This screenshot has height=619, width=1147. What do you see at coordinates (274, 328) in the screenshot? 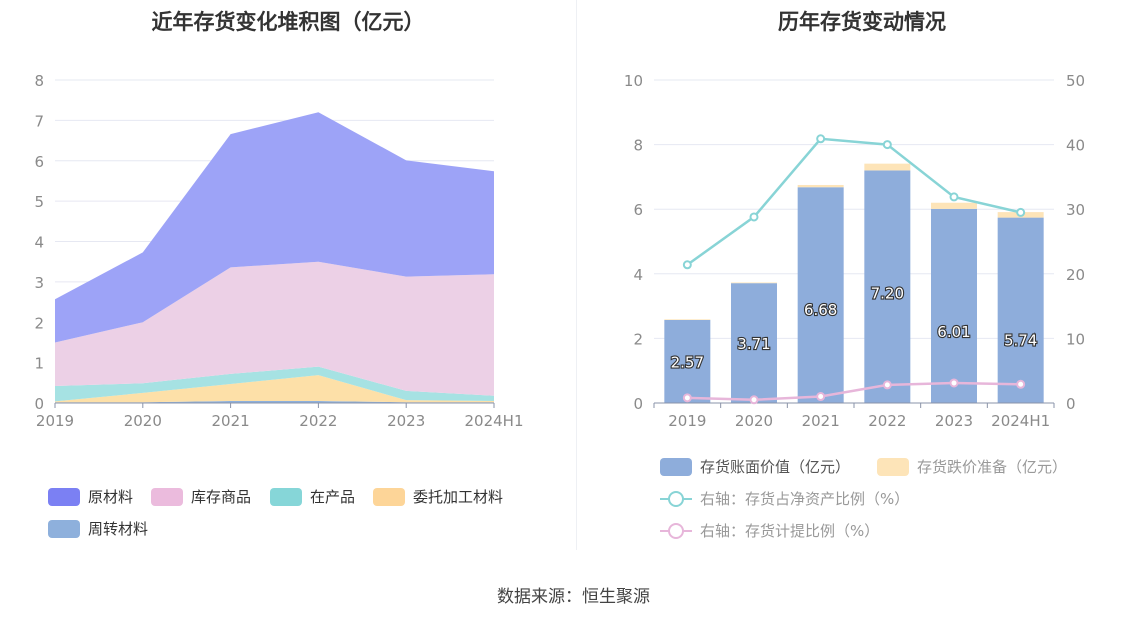
I see `area-库存商品` at bounding box center [274, 328].